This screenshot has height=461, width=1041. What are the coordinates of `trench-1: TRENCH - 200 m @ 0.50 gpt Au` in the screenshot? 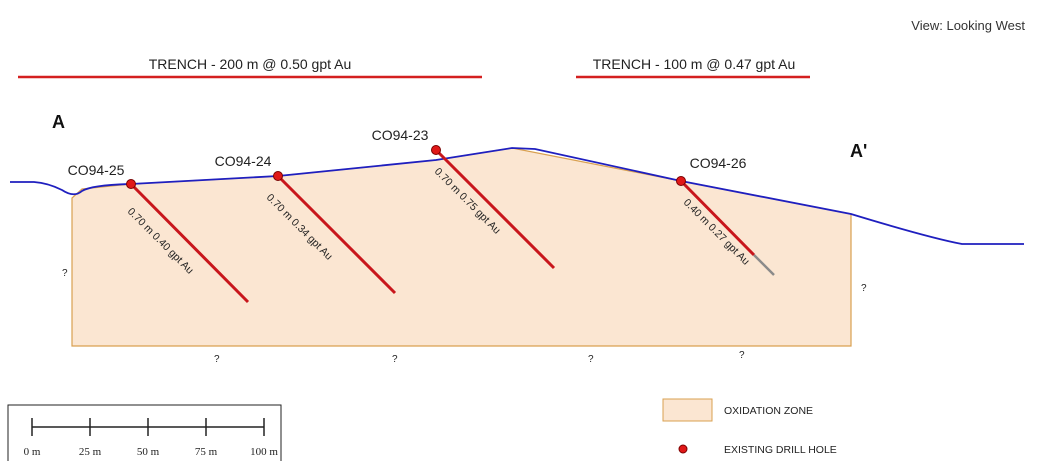 It's located at (250, 67).